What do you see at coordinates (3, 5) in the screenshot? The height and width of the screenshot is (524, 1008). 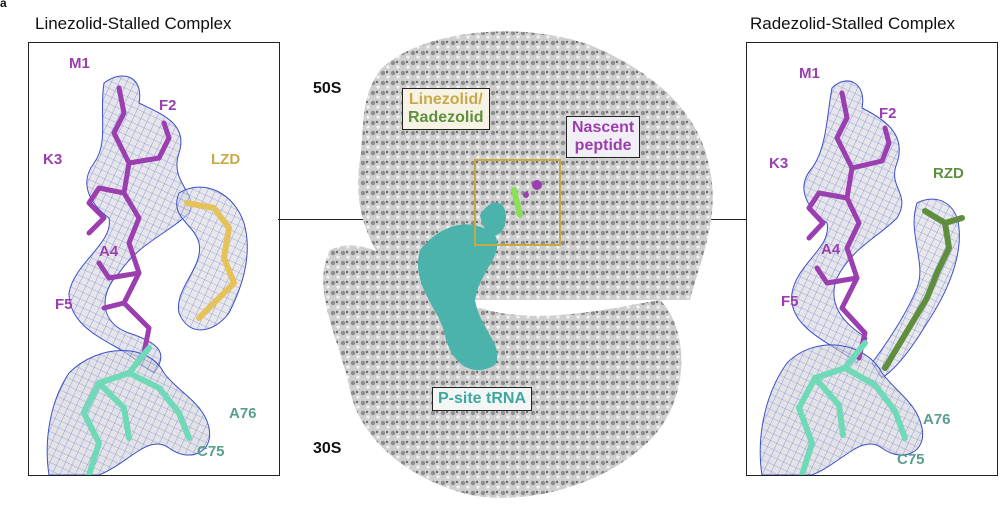 I see `figure-letter: a` at bounding box center [3, 5].